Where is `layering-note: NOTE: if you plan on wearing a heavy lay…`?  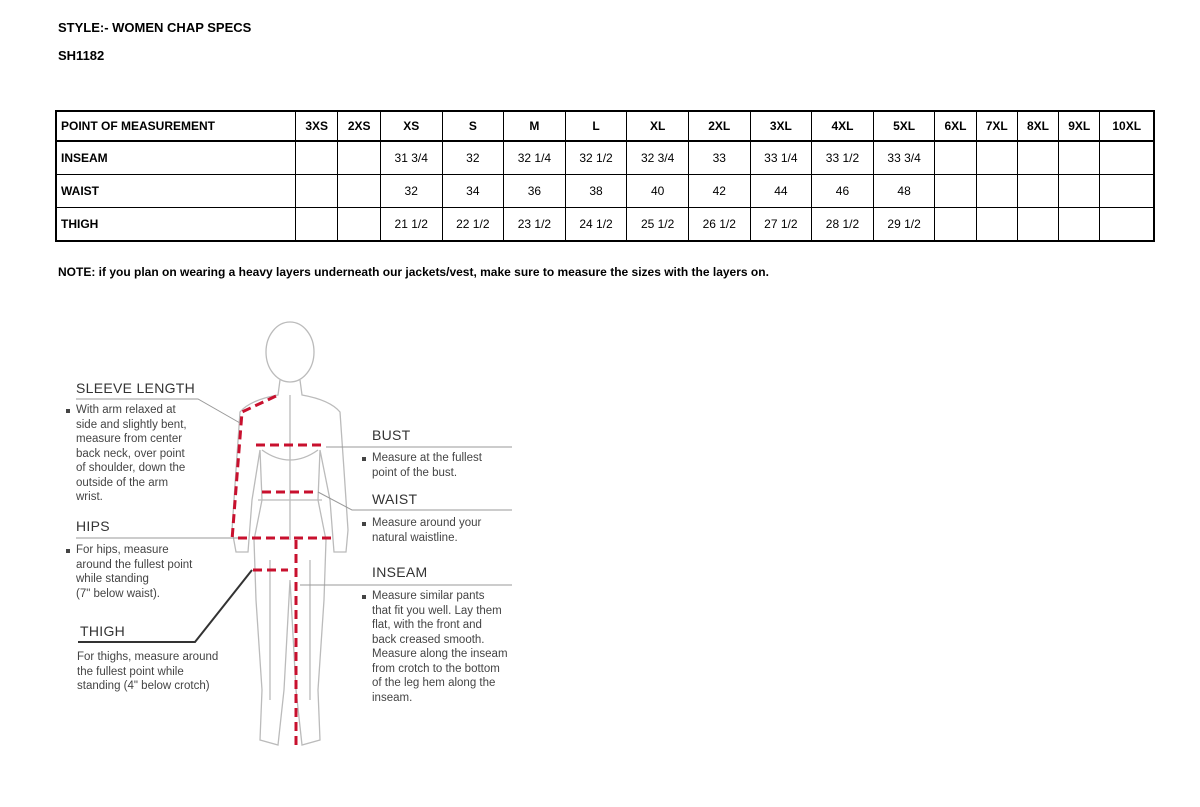 layering-note: NOTE: if you plan on wearing a heavy lay… is located at coordinates (413, 272).